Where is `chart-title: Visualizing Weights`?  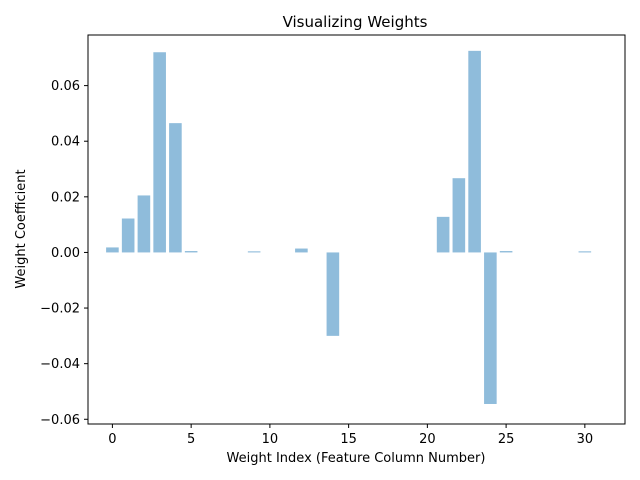
chart-title: Visualizing Weights is located at coordinates (355, 22).